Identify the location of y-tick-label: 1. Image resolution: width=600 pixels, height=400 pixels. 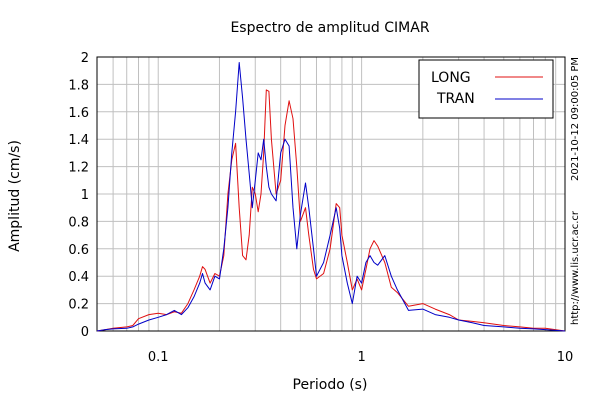
(85, 195).